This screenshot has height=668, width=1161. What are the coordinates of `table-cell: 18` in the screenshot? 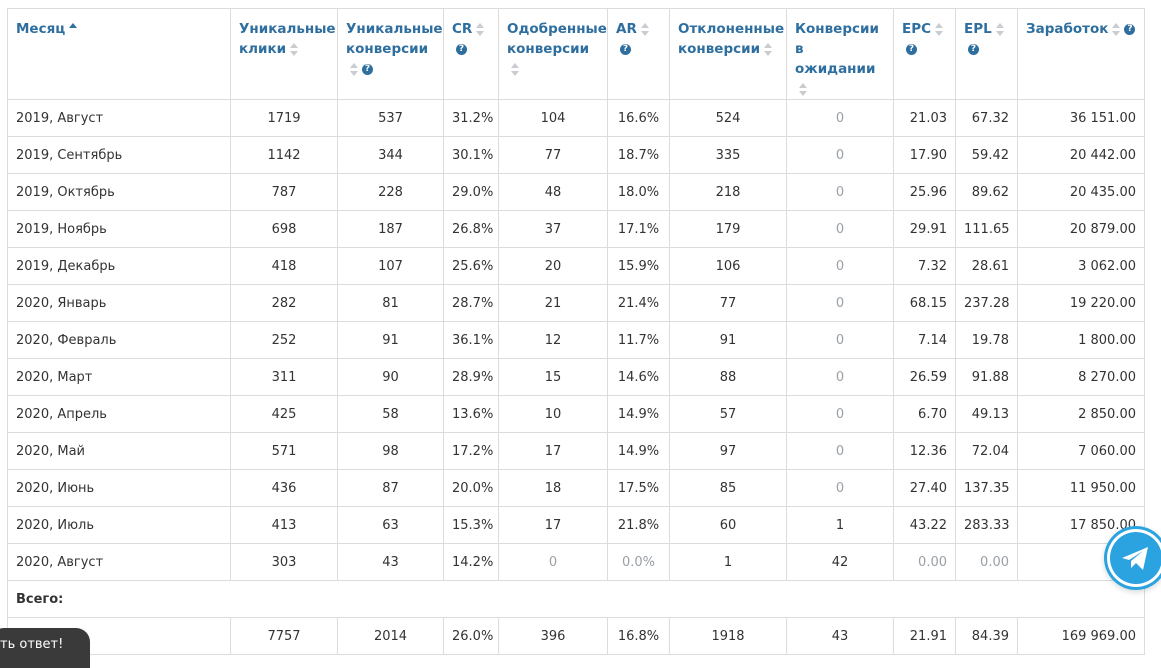 It's located at (553, 488).